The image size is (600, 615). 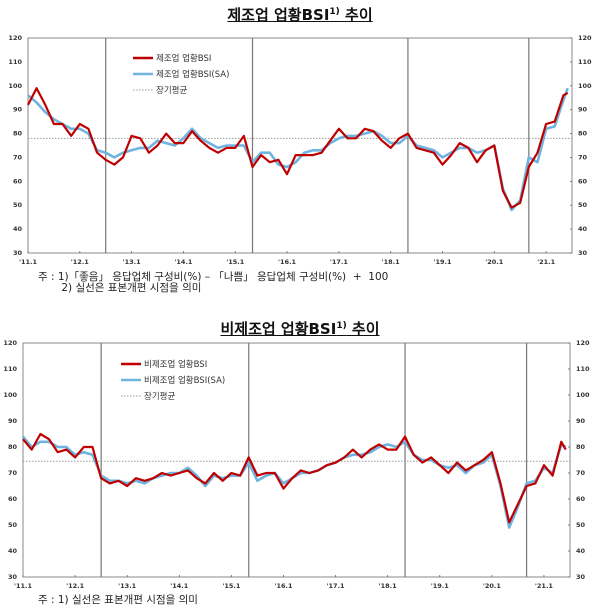 What do you see at coordinates (294, 478) in the screenshot?
I see `series-raw-line` at bounding box center [294, 478].